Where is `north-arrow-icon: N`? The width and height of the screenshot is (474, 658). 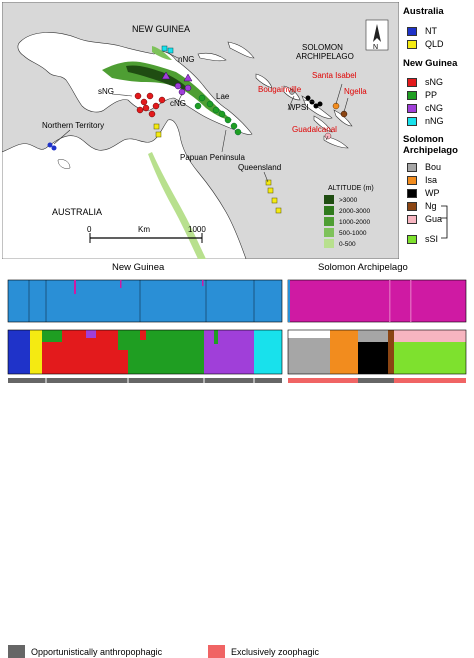 north-arrow-icon: N is located at coordinates (377, 35).